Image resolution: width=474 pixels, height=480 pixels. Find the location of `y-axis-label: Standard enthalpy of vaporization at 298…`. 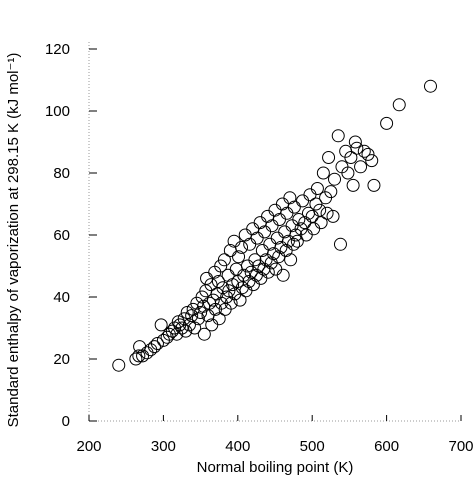

y-axis-label: Standard enthalpy of vaporization at 298… is located at coordinates (13, 240).